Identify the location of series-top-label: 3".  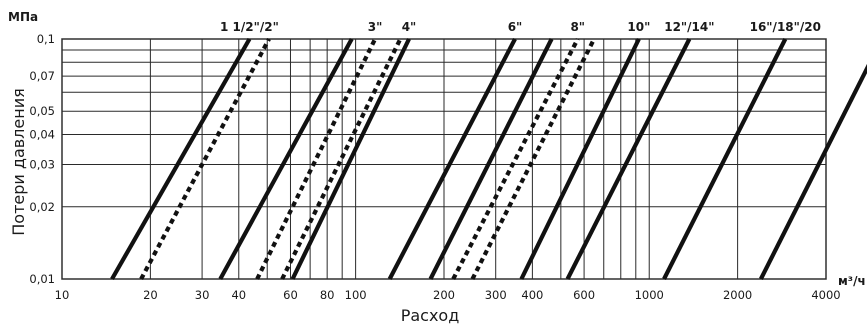
(375, 27).